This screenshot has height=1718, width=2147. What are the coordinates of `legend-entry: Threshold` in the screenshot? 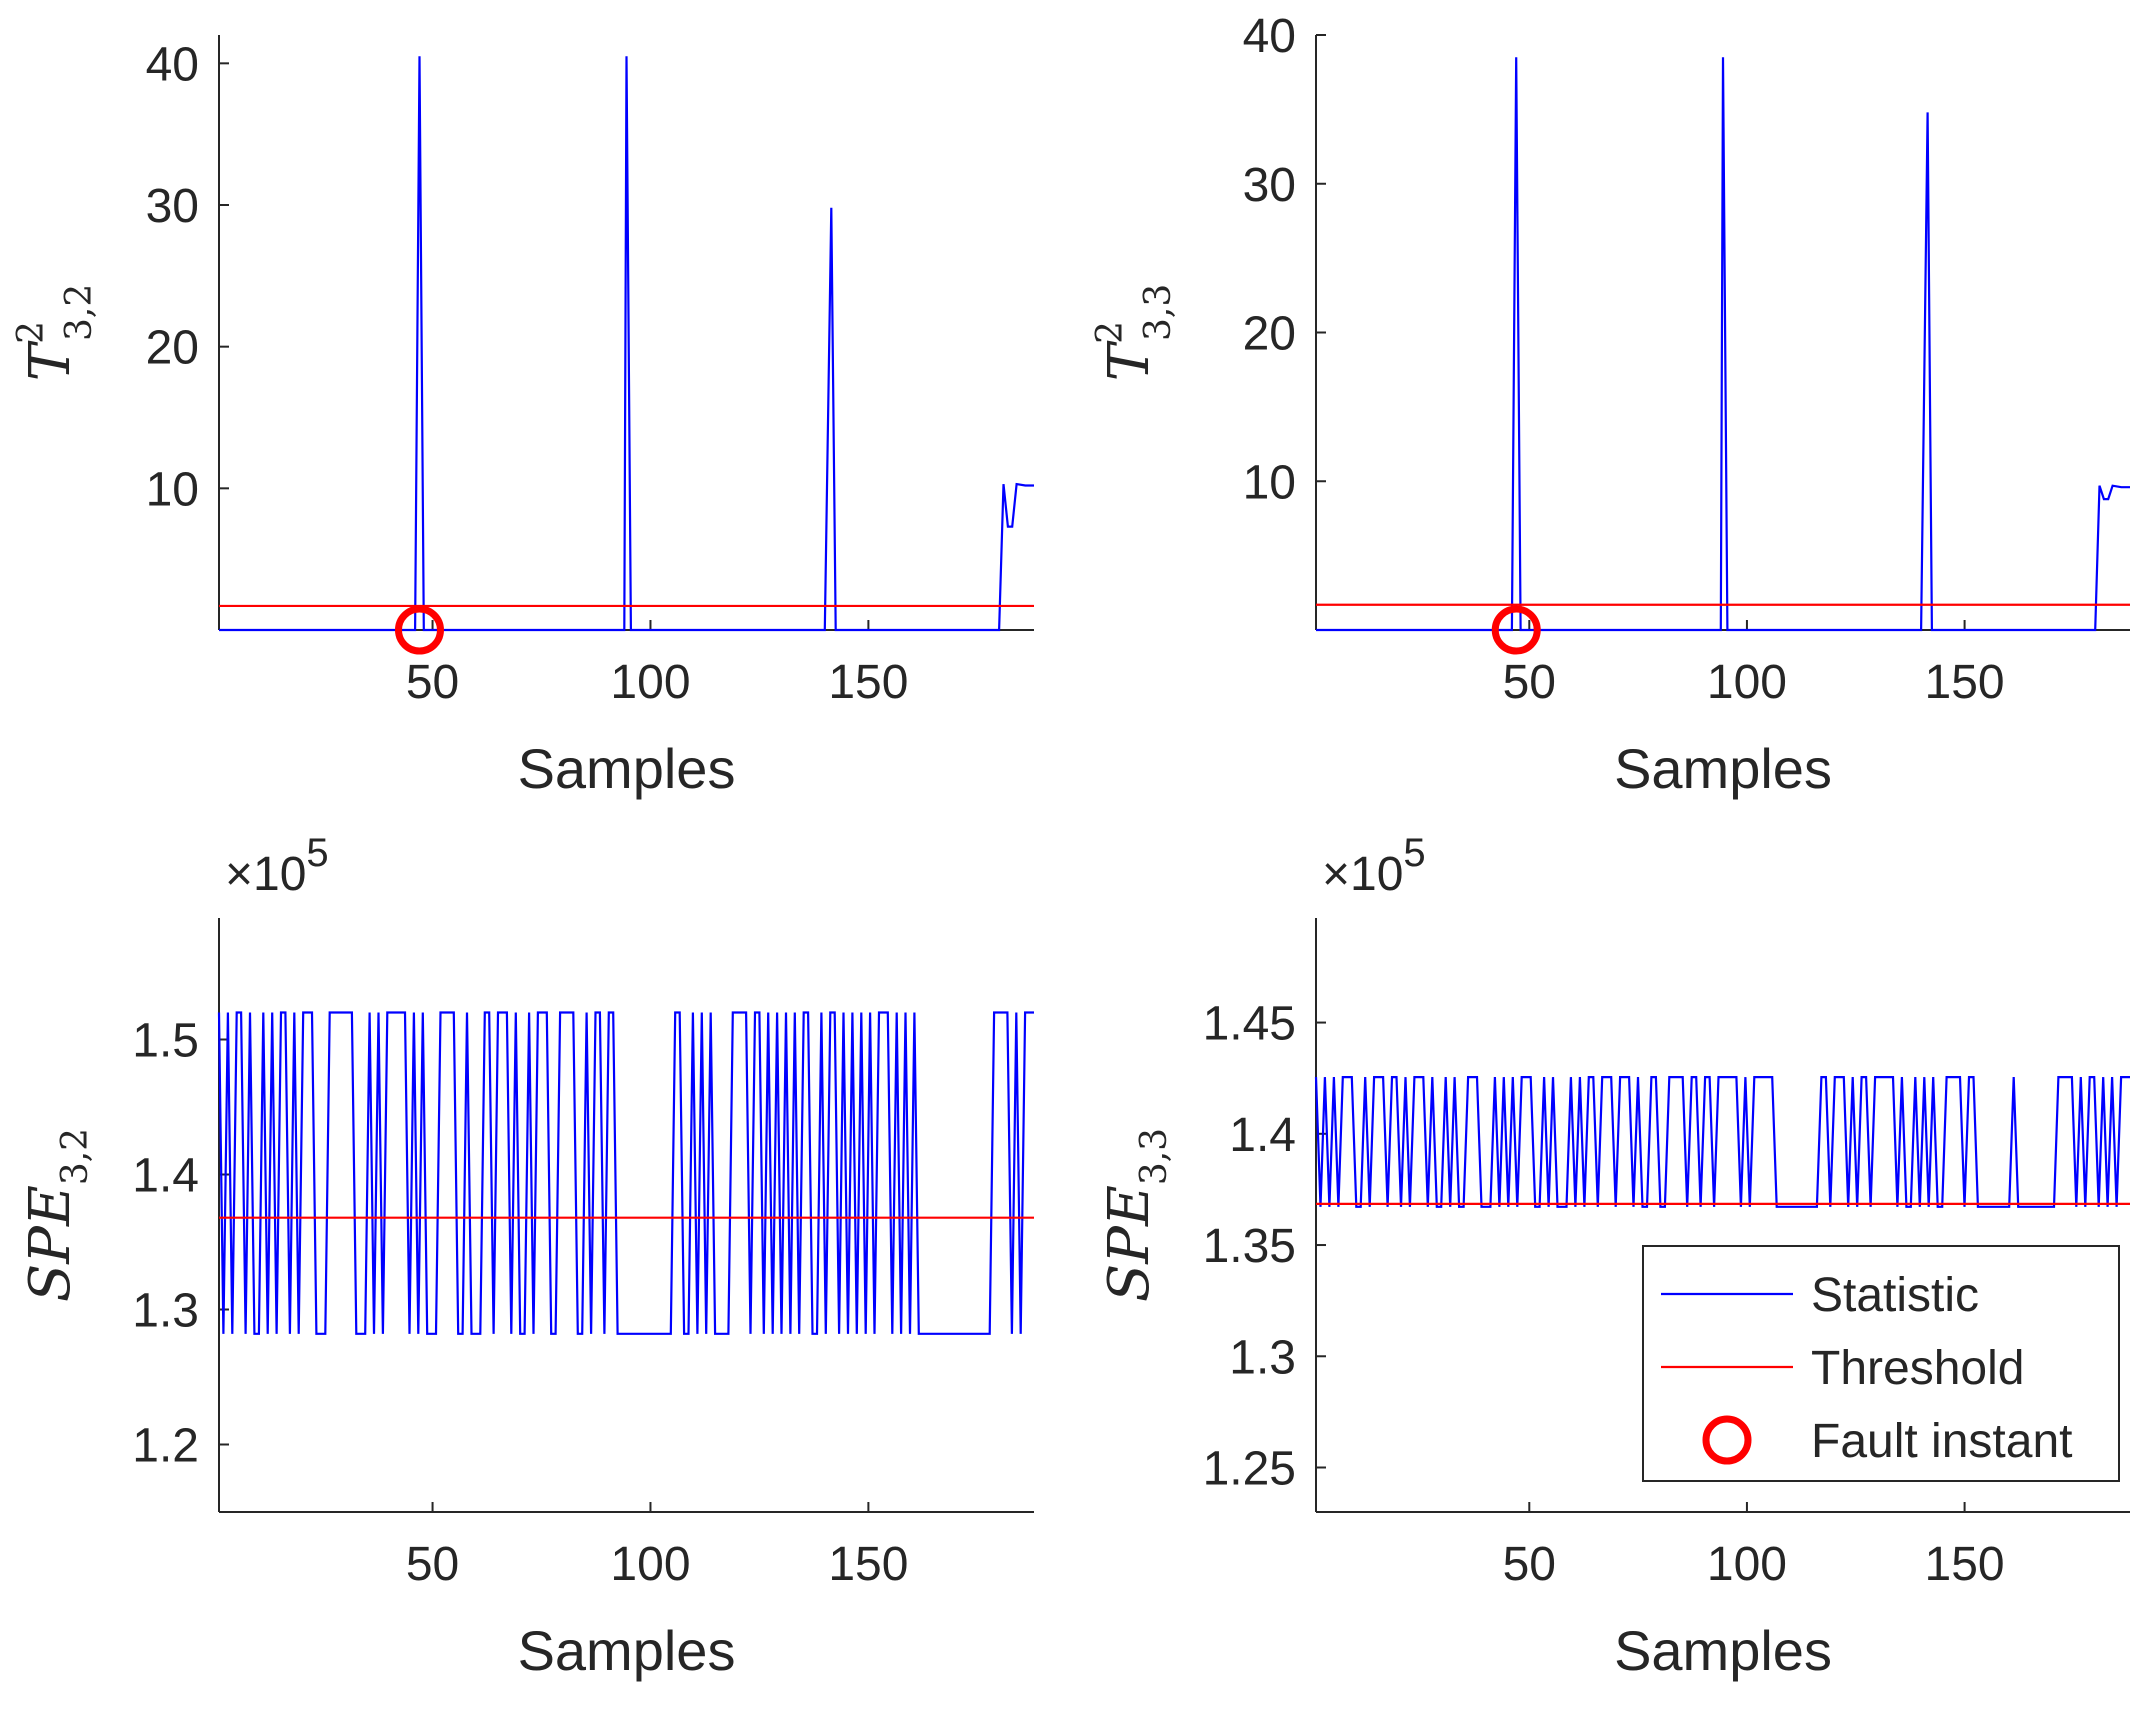 It's located at (1917, 1368).